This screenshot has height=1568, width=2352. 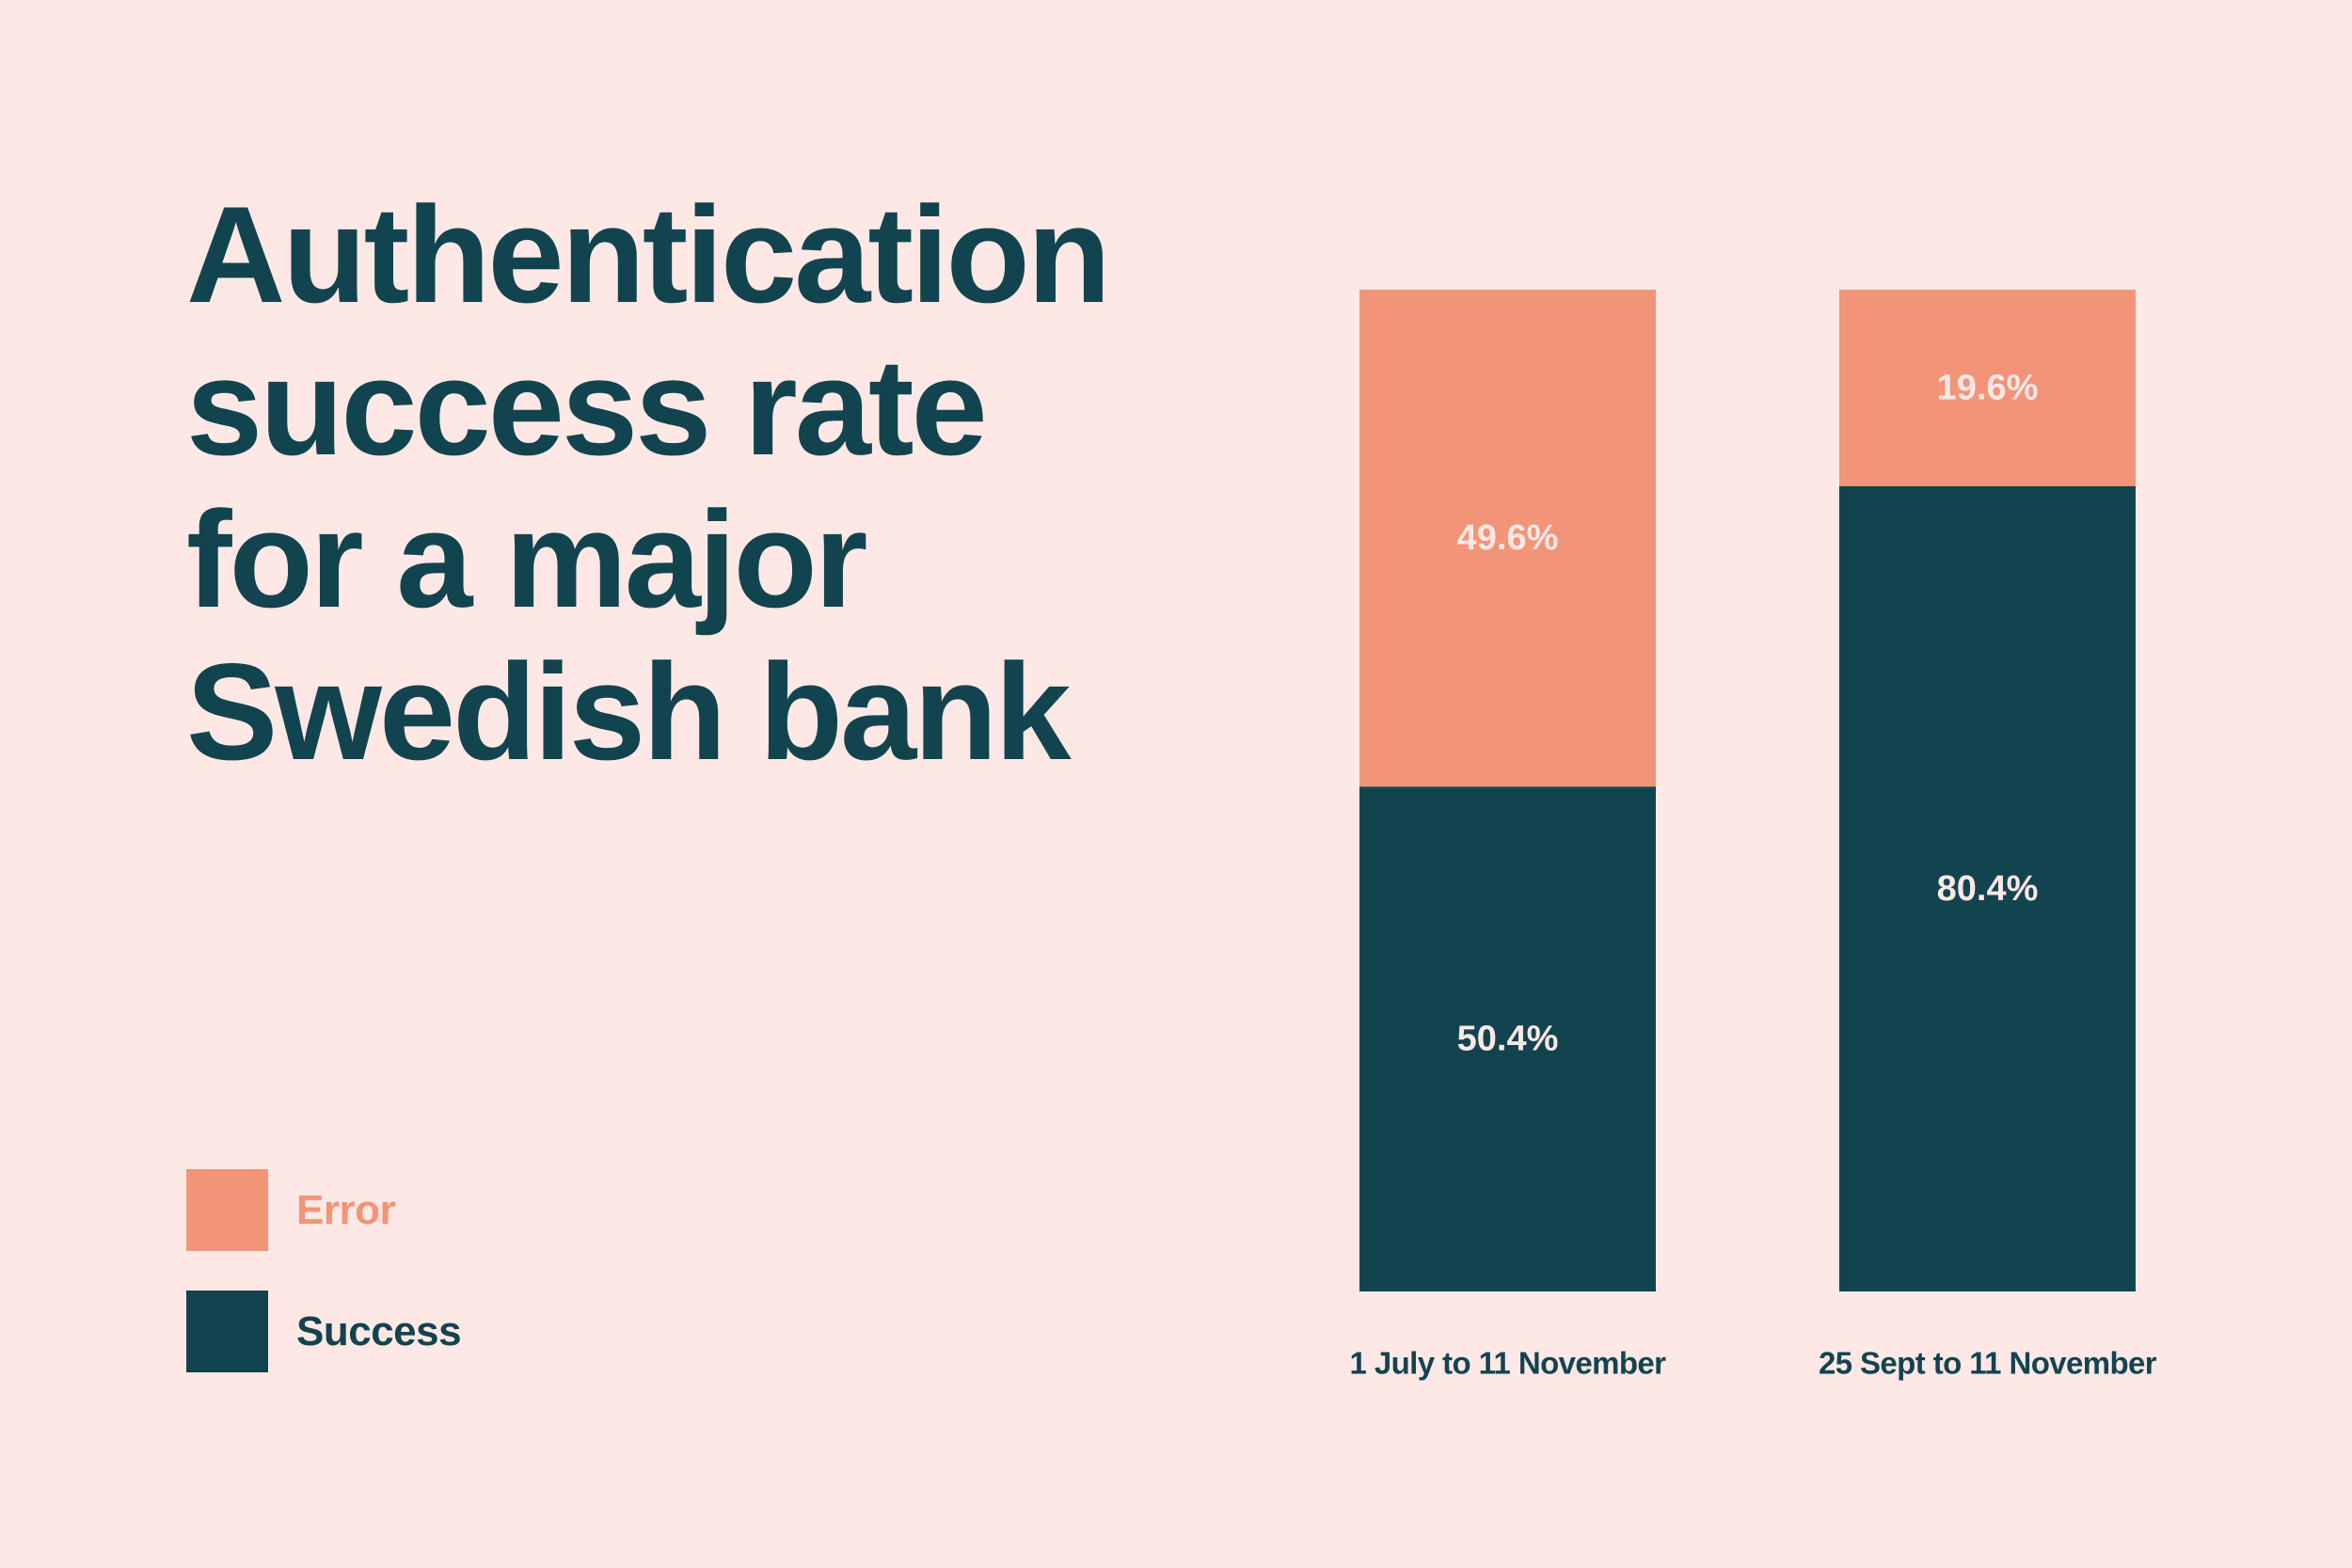 I want to click on legend-label-success: Success, so click(x=379, y=1330).